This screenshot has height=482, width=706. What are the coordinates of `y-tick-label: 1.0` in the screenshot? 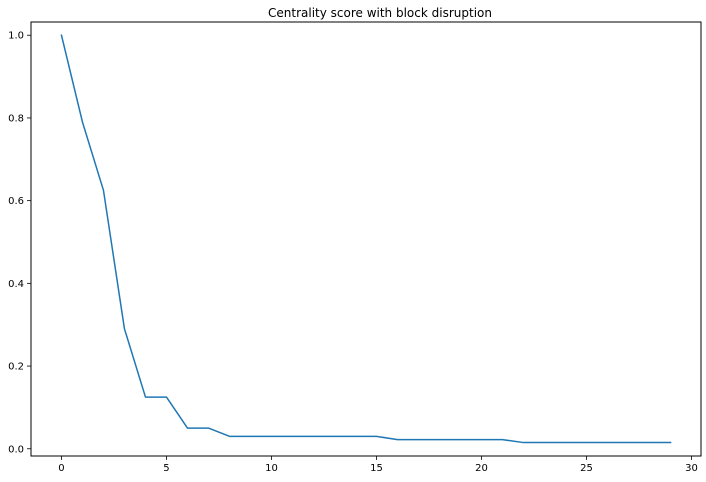 It's located at (16, 36).